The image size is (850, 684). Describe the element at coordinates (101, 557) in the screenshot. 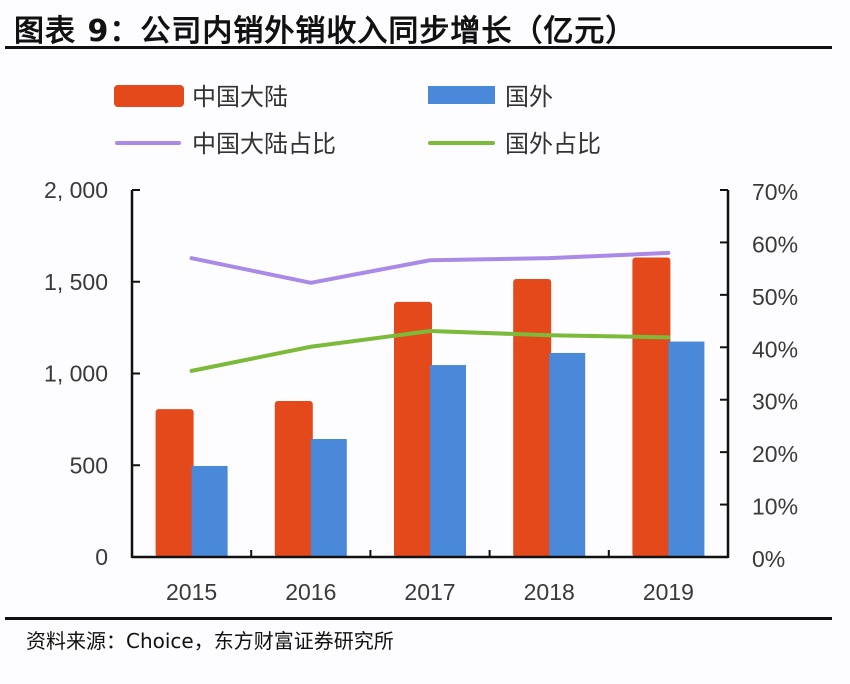

I see `left-tick-label: 0` at that location.